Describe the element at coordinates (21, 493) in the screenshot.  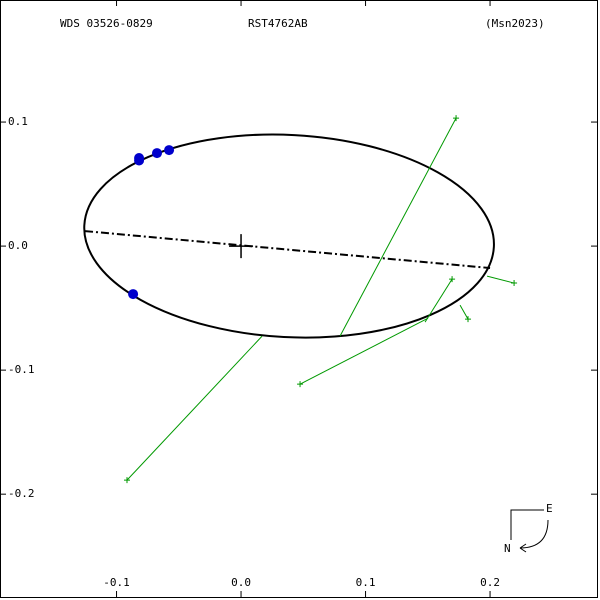
I see `y-tick-label: -0.2` at that location.